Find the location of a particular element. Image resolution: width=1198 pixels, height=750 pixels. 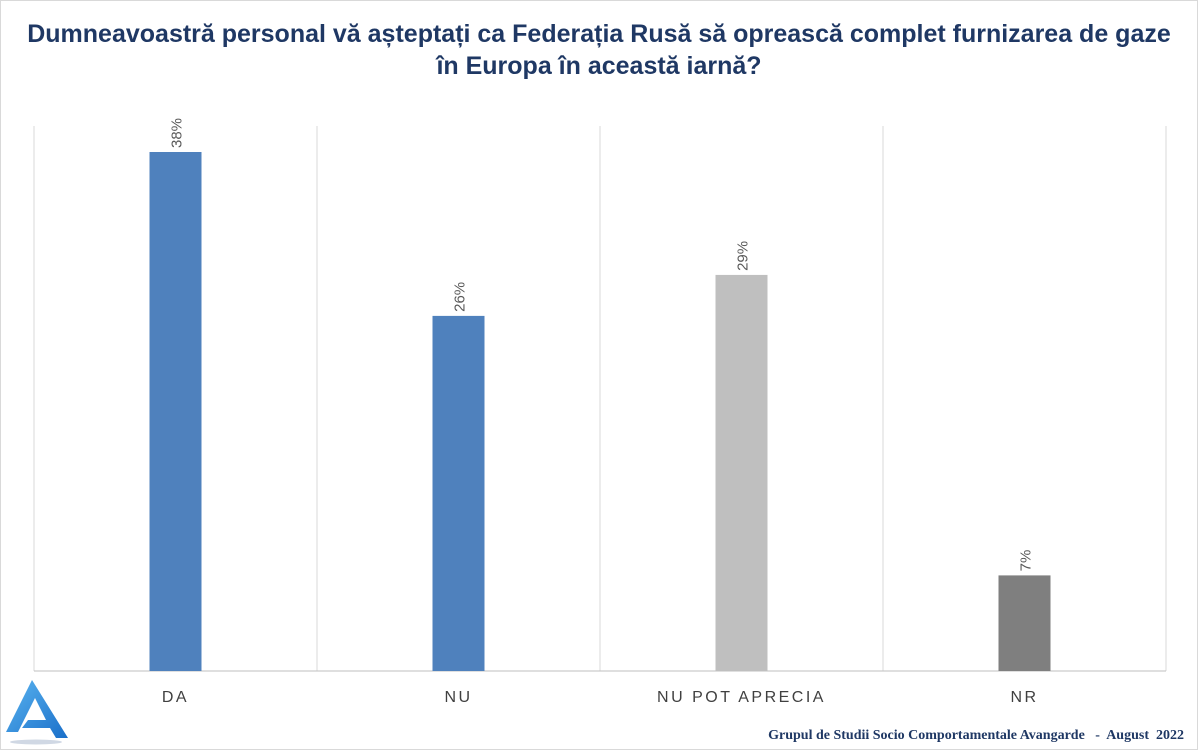

data-label: 29% is located at coordinates (743, 256).